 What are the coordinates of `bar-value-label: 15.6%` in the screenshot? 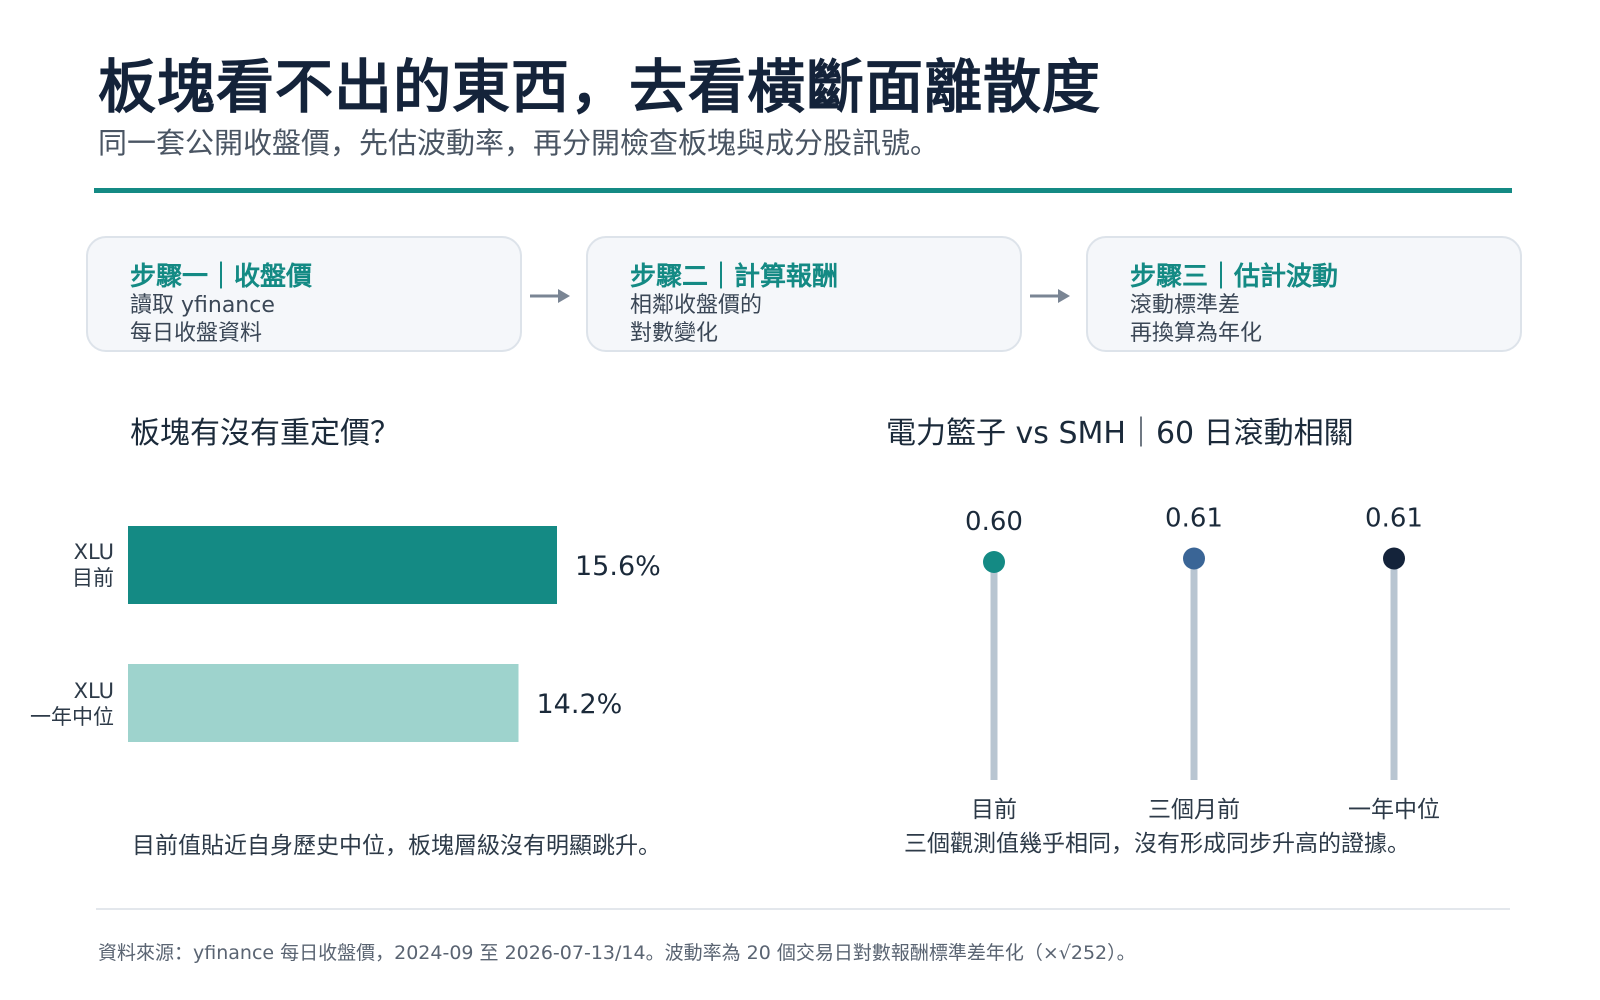 It's located at (618, 566).